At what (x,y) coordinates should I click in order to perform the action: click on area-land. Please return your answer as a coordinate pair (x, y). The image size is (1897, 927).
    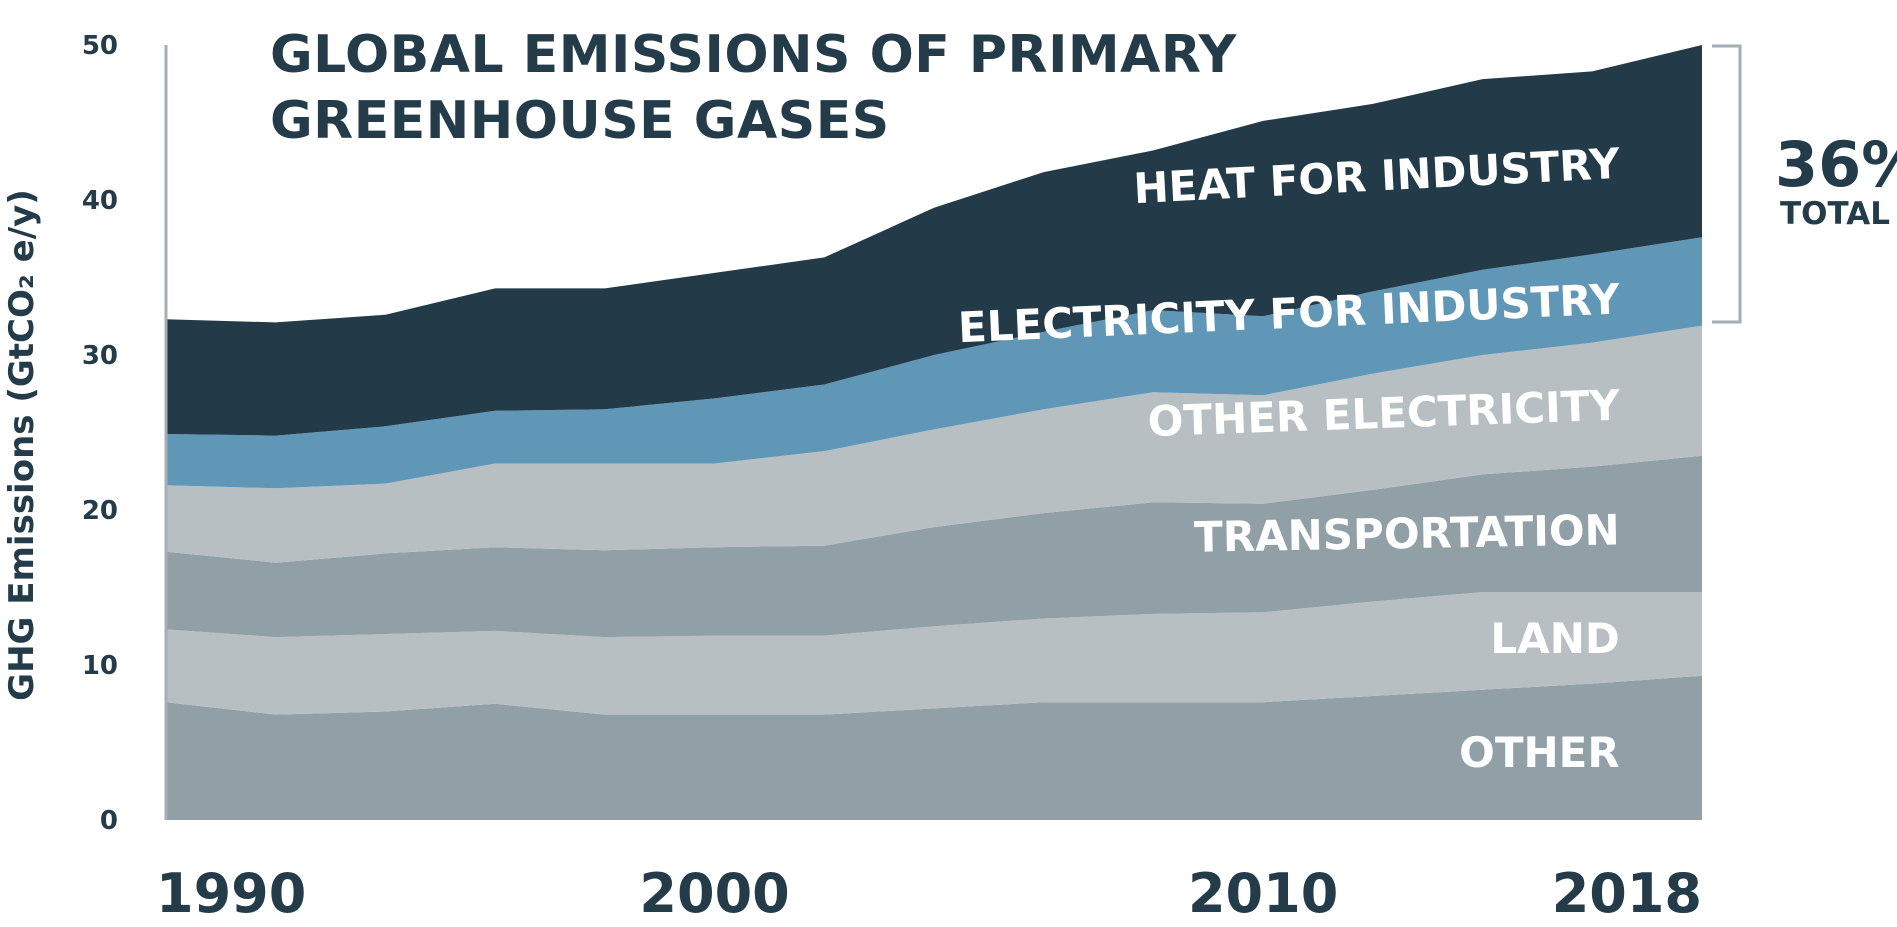
    Looking at the image, I should click on (934, 653).